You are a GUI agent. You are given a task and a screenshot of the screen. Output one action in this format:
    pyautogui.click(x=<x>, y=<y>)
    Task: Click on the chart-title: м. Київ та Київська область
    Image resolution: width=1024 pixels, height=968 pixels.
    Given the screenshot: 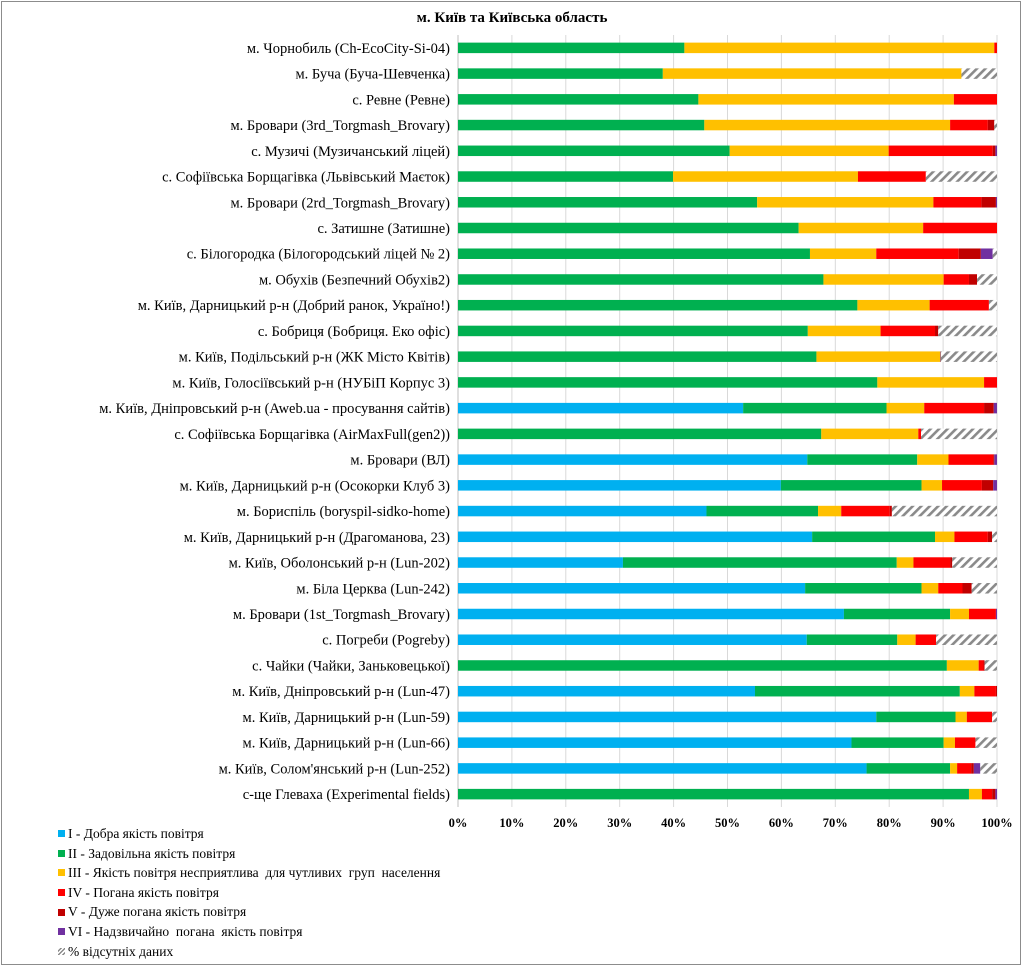 What is the action you would take?
    pyautogui.click(x=512, y=18)
    